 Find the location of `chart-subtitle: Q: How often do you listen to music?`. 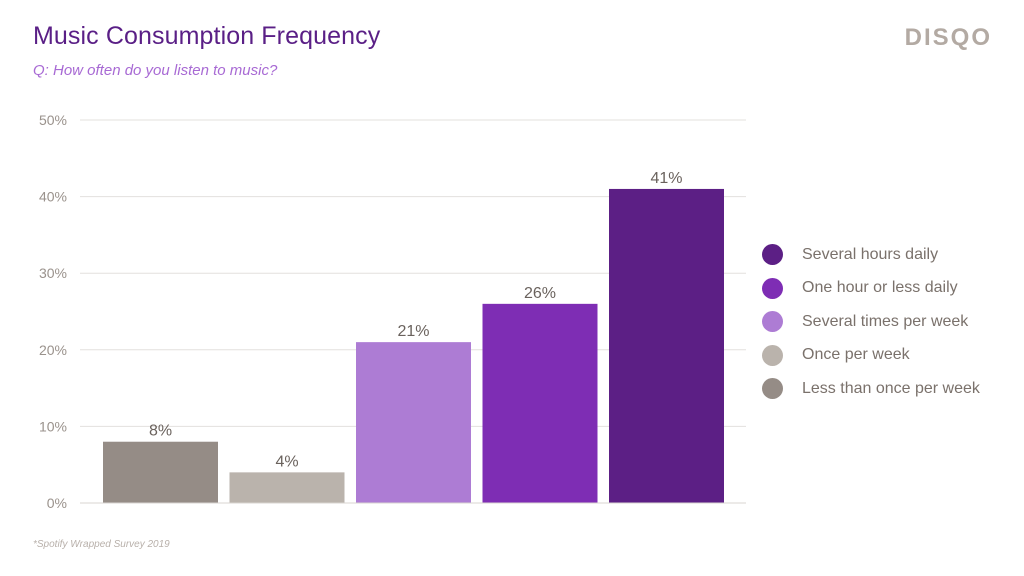

chart-subtitle: Q: How often do you listen to music? is located at coordinates (155, 70).